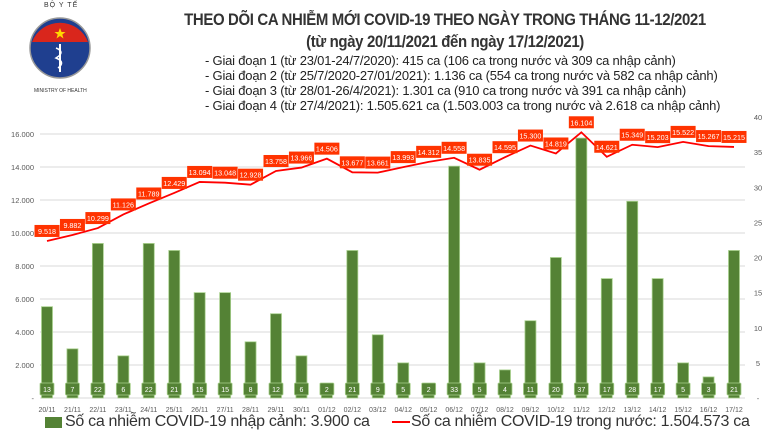 This screenshot has height=439, width=770. Describe the element at coordinates (445, 41) in the screenshot. I see `chart-subtitle: (từ ngày 20/11/2021 đến ngày 17/12/2021)` at that location.